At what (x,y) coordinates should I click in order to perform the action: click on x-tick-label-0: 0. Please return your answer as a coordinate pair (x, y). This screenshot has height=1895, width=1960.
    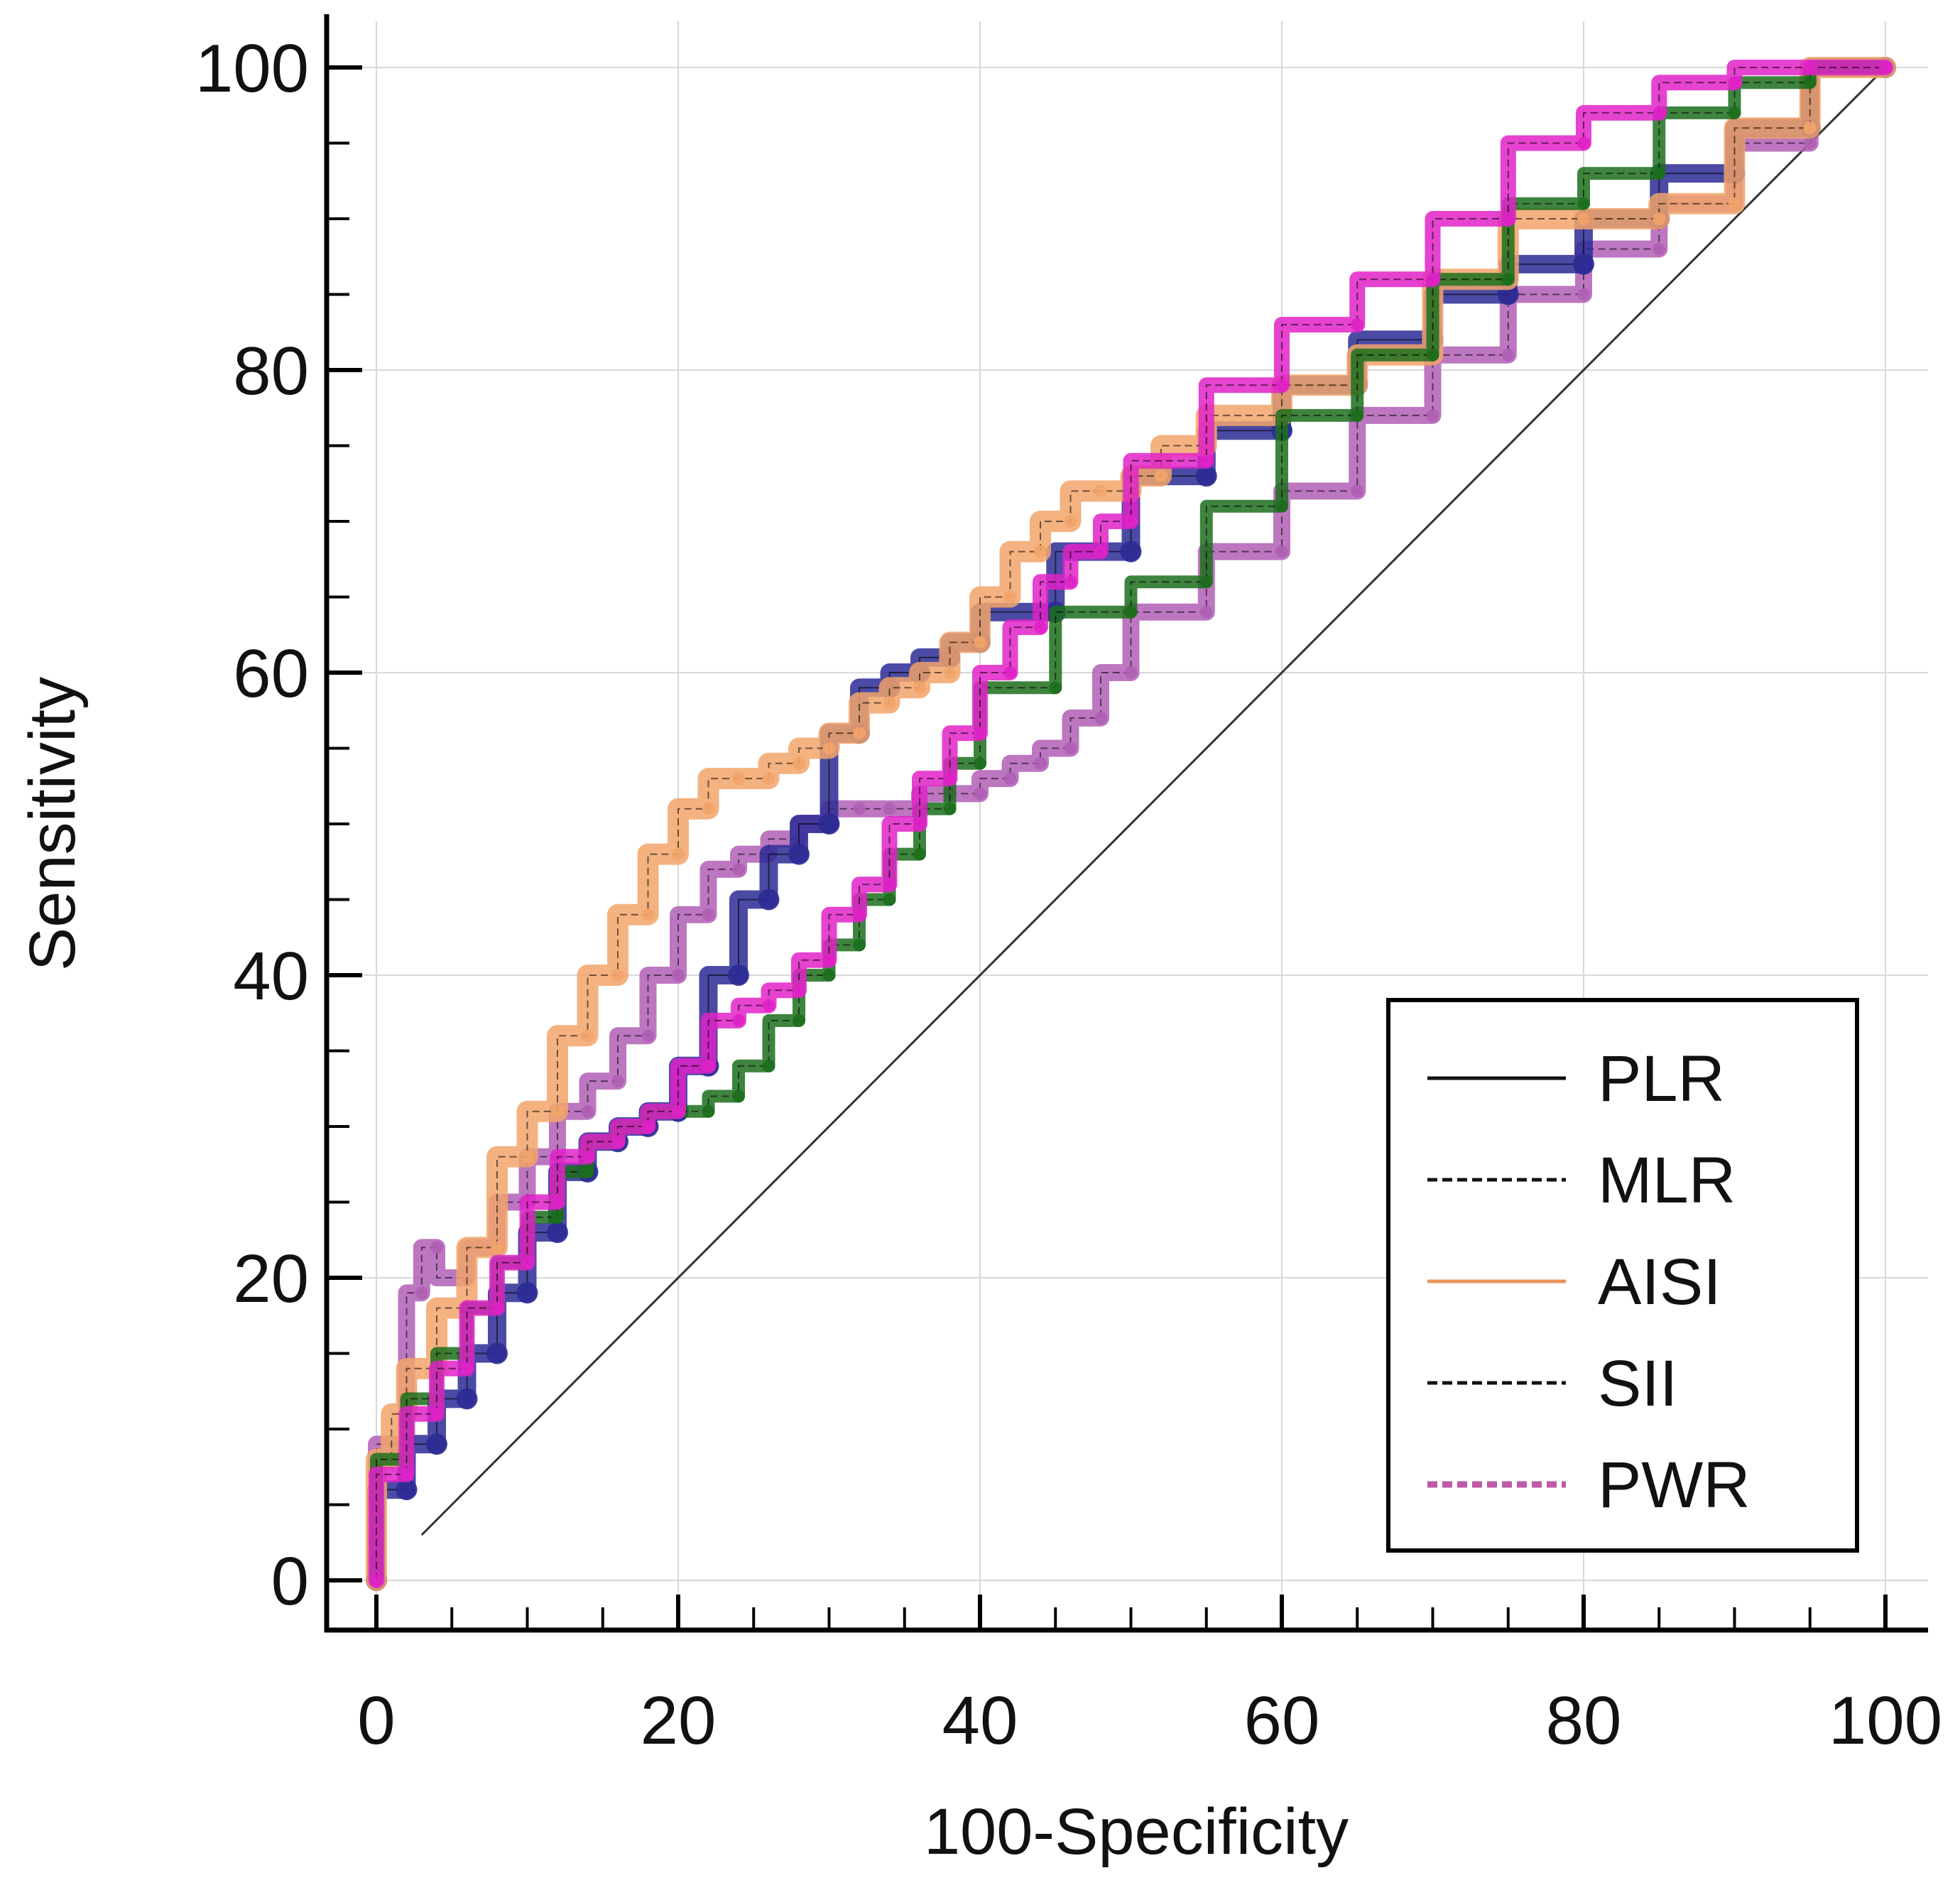
    Looking at the image, I should click on (376, 1721).